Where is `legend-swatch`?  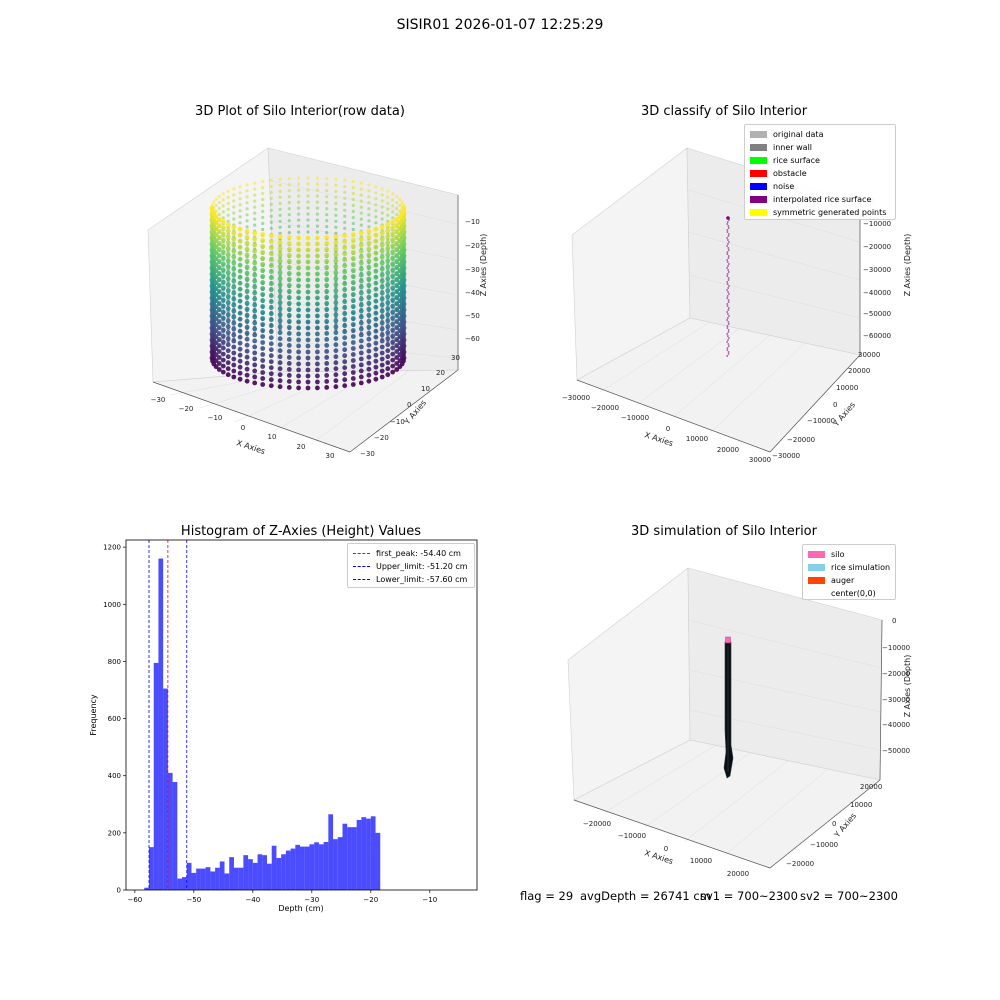 legend-swatch is located at coordinates (758, 186).